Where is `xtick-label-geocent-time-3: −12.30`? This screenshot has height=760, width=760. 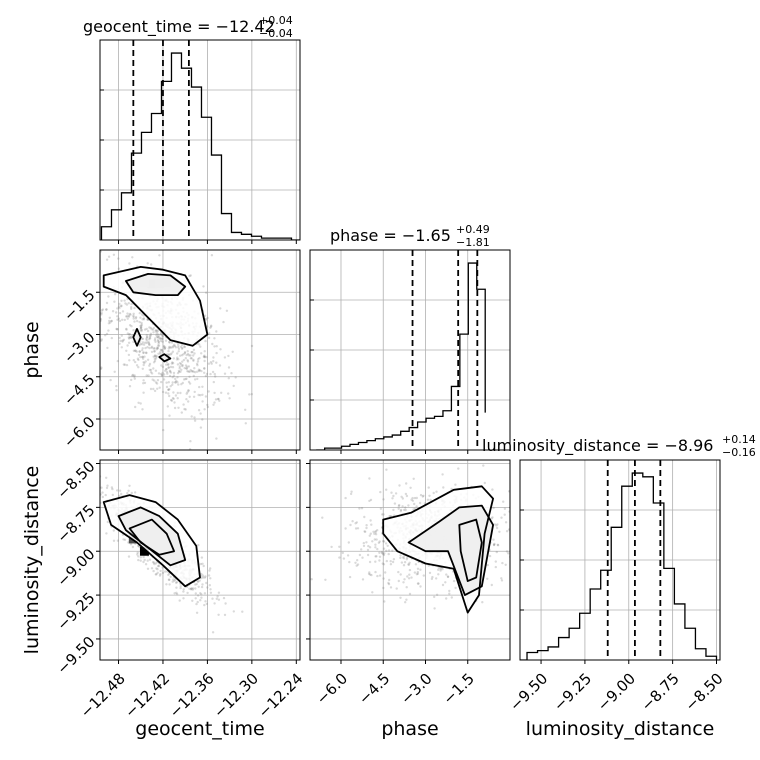
xtick-label-geocent-time-3: −12.30 is located at coordinates (236, 696).